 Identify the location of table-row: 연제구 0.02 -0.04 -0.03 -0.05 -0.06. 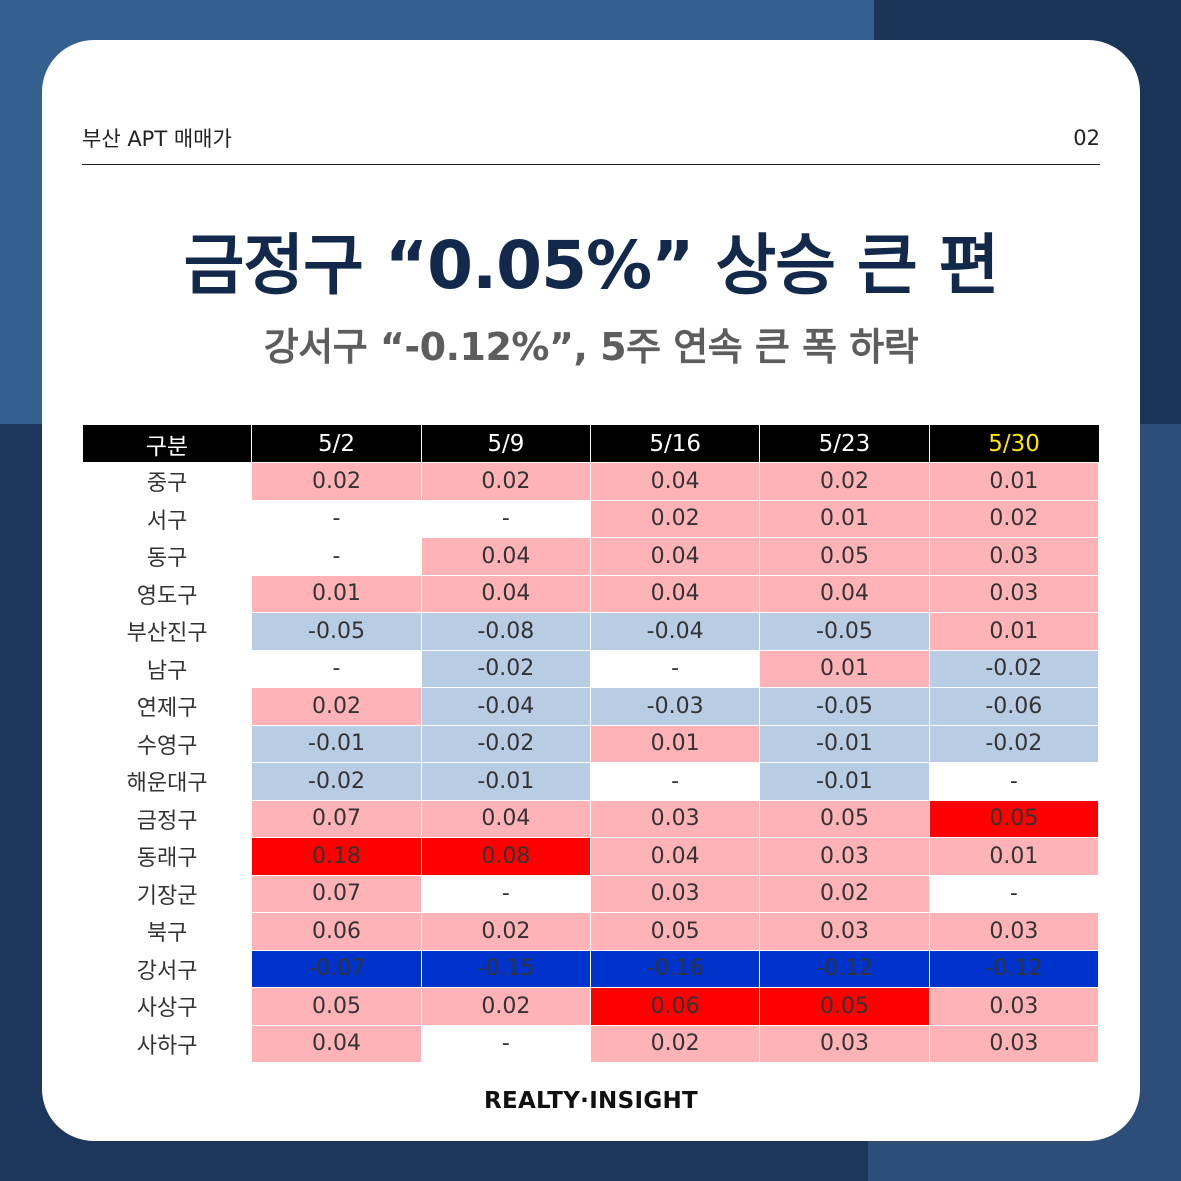
(590, 706).